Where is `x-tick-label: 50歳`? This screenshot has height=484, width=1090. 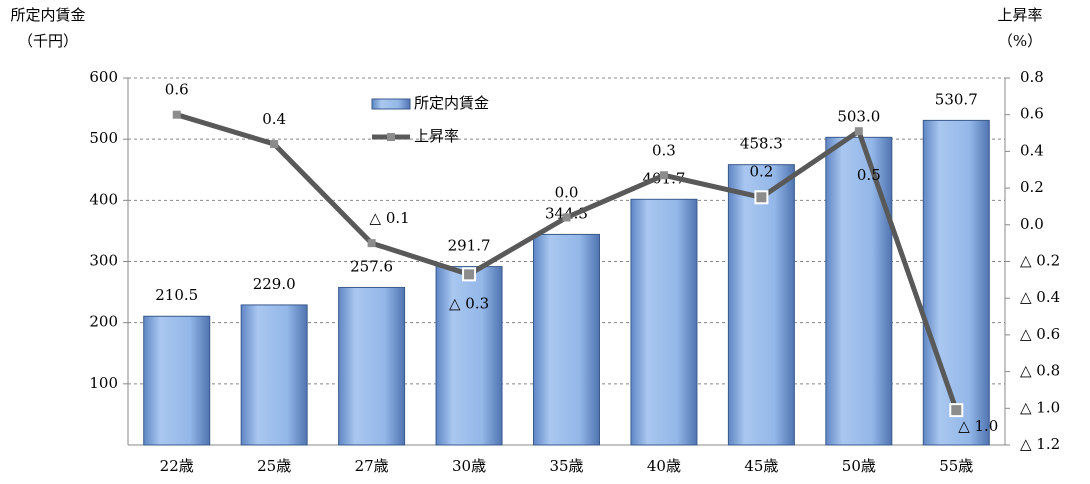
x-tick-label: 50歳 is located at coordinates (859, 466).